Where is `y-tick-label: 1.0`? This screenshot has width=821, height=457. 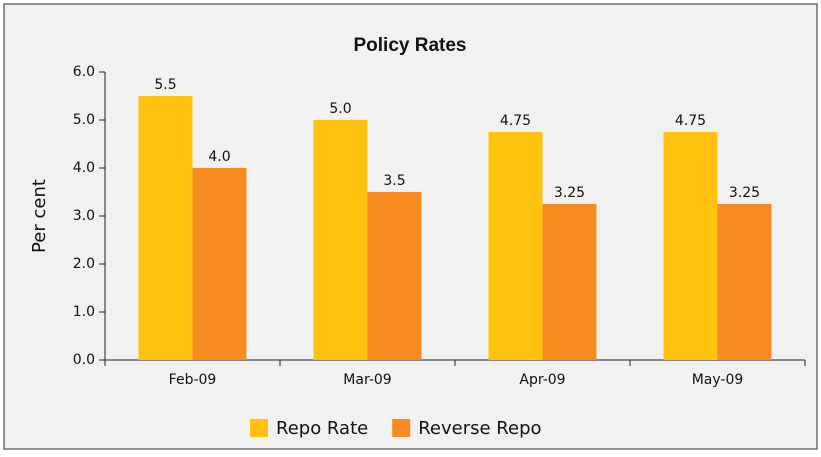
y-tick-label: 1.0 is located at coordinates (84, 312).